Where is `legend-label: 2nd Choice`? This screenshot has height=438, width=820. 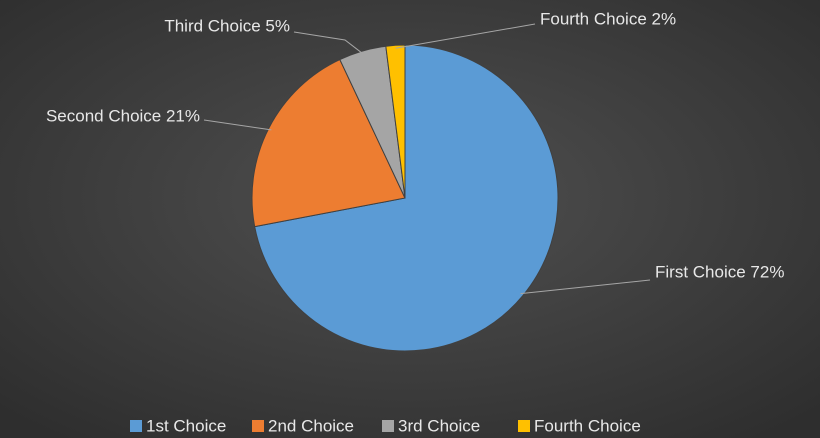 legend-label: 2nd Choice is located at coordinates (311, 425).